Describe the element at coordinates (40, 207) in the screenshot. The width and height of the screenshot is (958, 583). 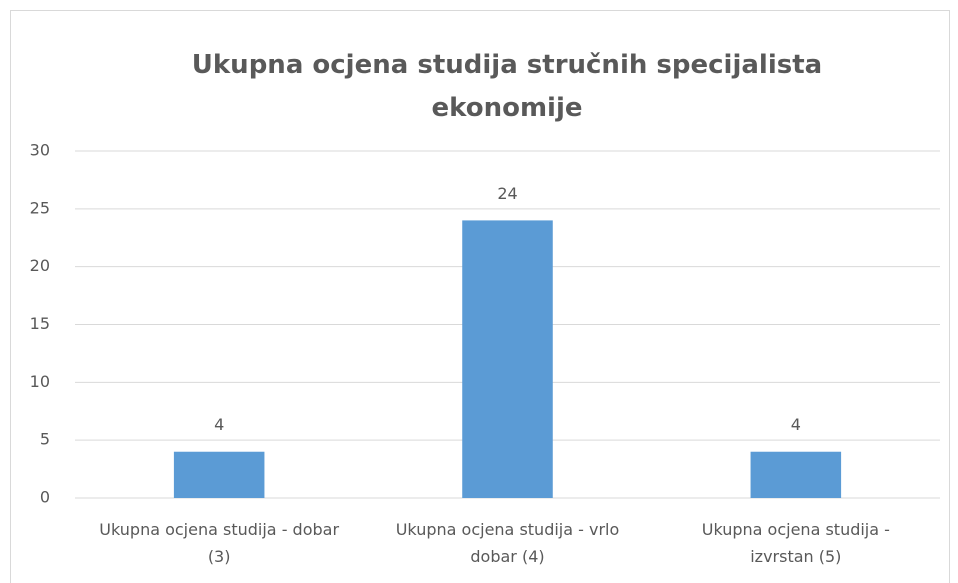
I see `y-tick-label: 25` at that location.